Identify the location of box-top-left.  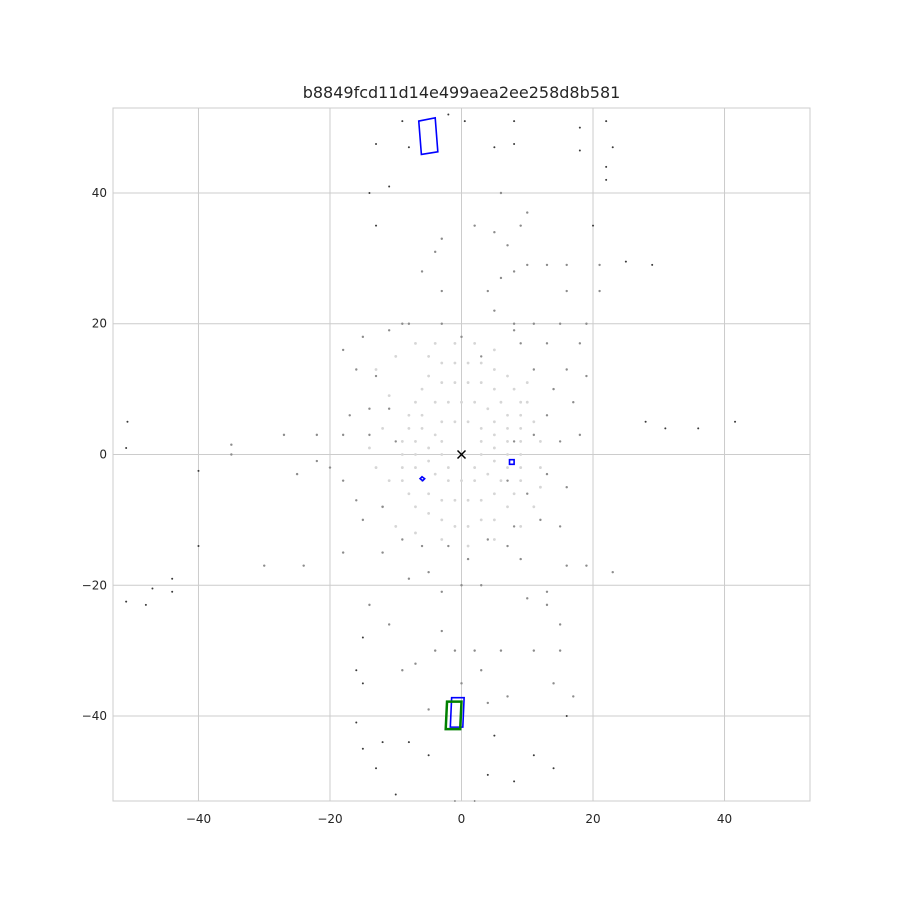
(428, 136).